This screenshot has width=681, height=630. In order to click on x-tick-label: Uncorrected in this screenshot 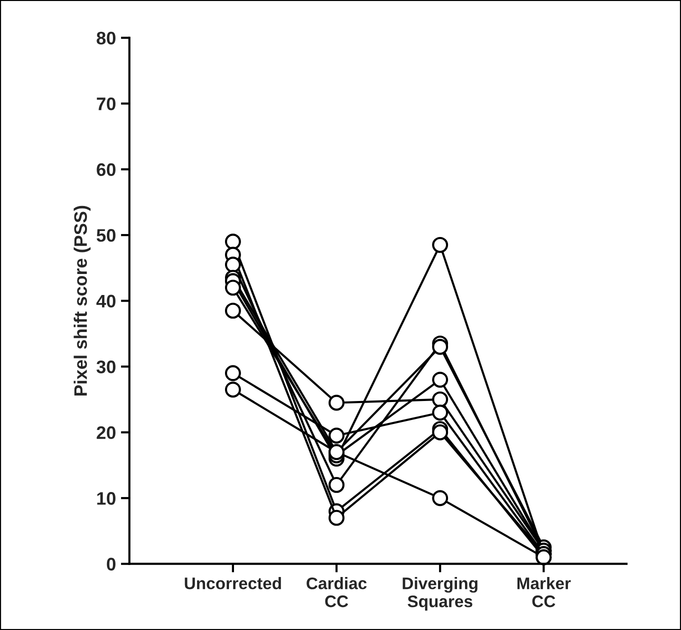, I will do `click(232, 583)`.